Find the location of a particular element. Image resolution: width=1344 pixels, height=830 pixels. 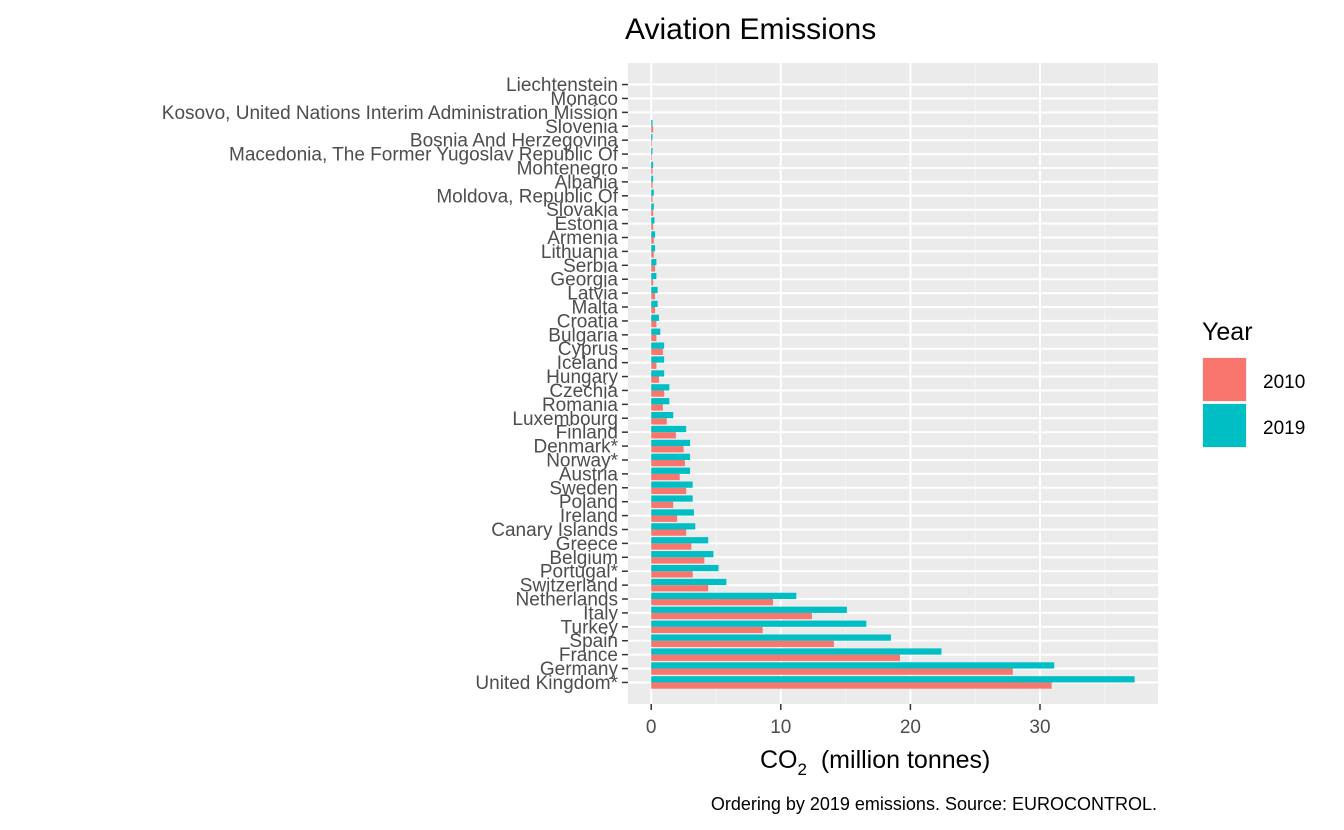

y-tick-label: Moldova, Republic Of is located at coordinates (527, 196).